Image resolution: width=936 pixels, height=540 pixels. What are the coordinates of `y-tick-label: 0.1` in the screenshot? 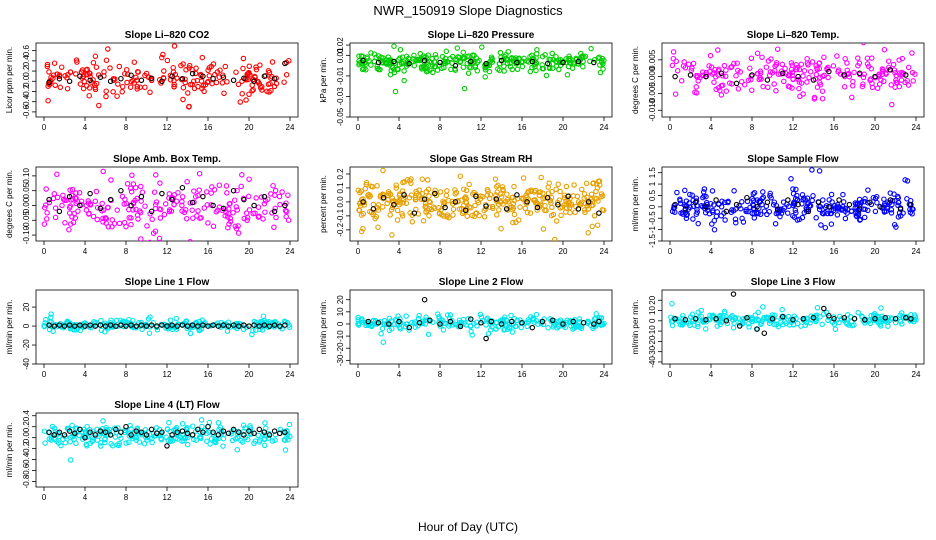 It's located at (340, 188).